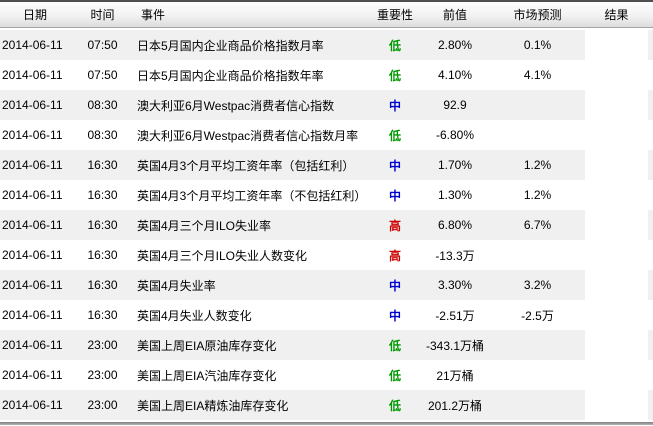 The width and height of the screenshot is (653, 426). Describe the element at coordinates (230, 75) in the screenshot. I see `event-cell: 日本5月国内企业商品价格指数年率` at that location.